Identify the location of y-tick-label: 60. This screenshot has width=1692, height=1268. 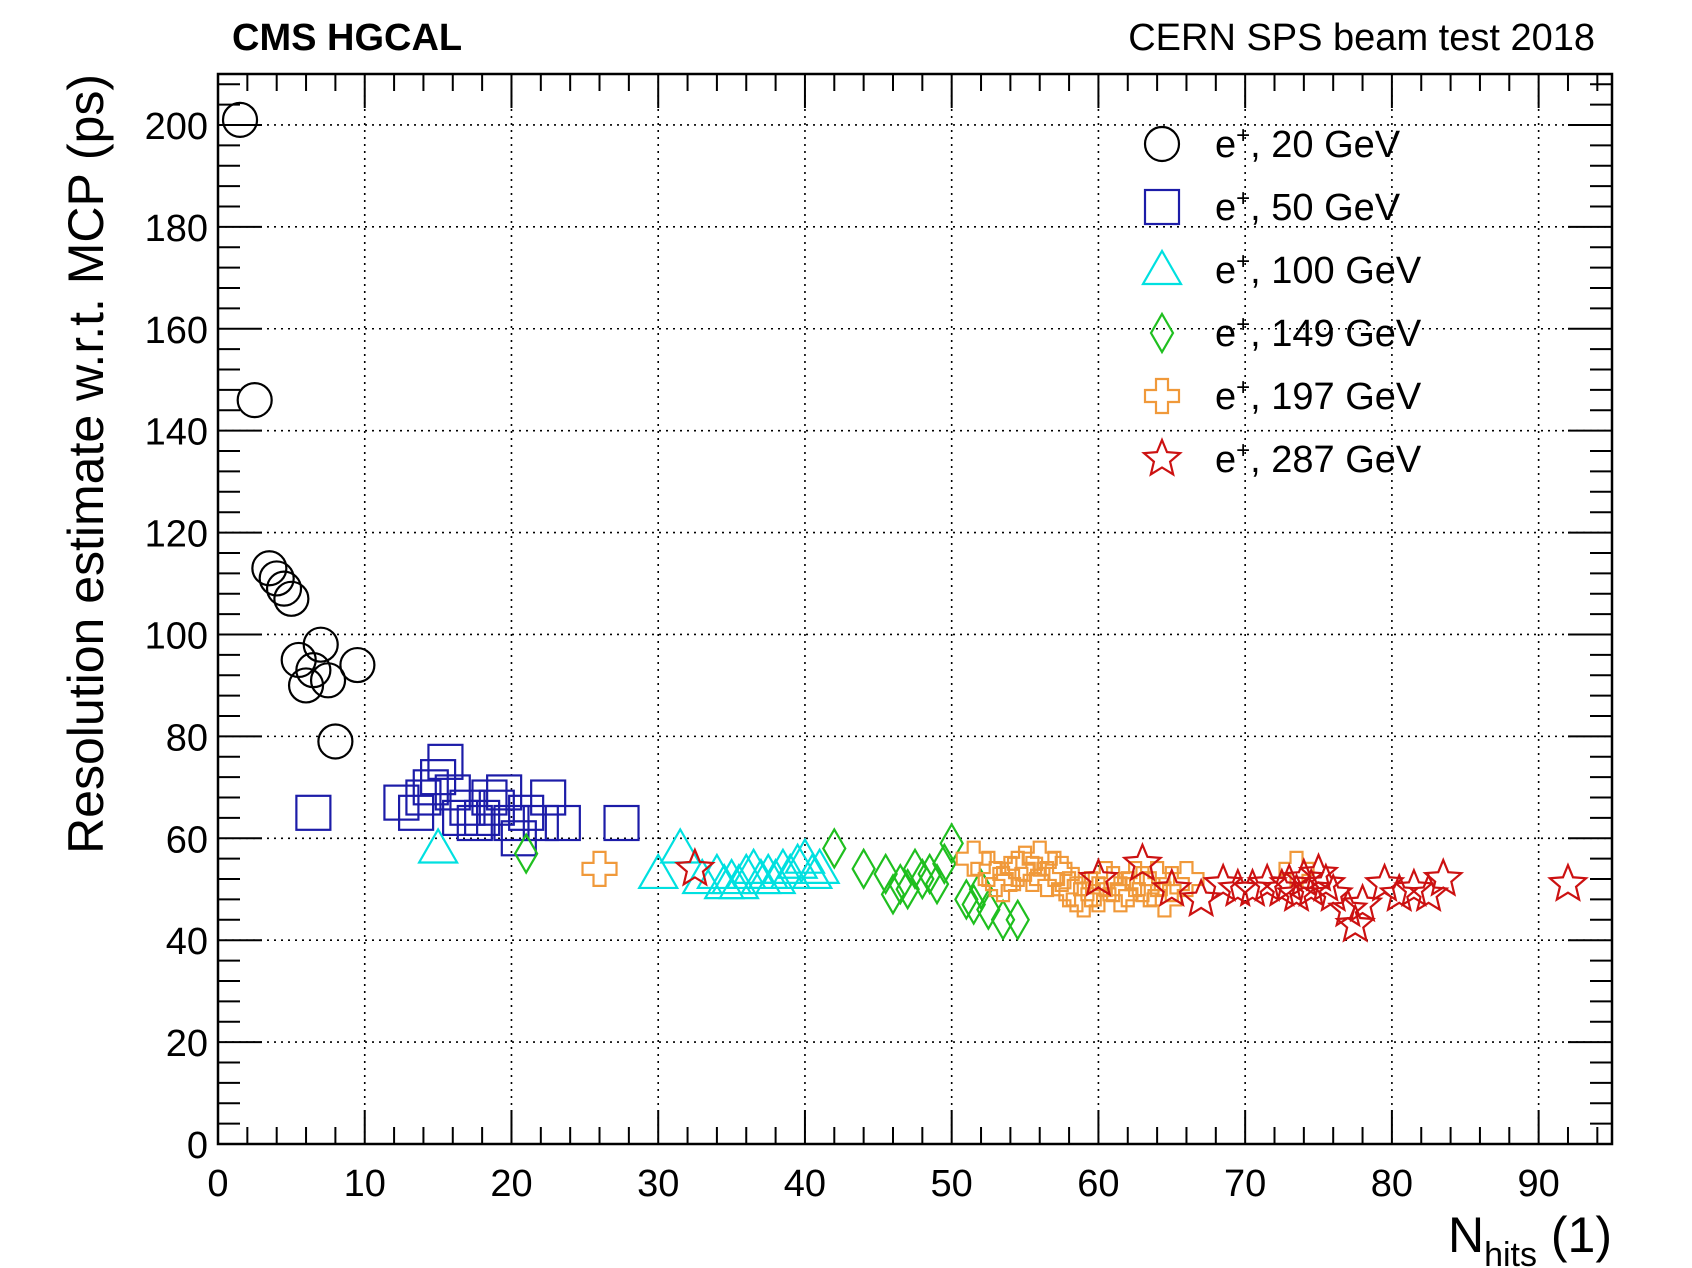
(187, 840).